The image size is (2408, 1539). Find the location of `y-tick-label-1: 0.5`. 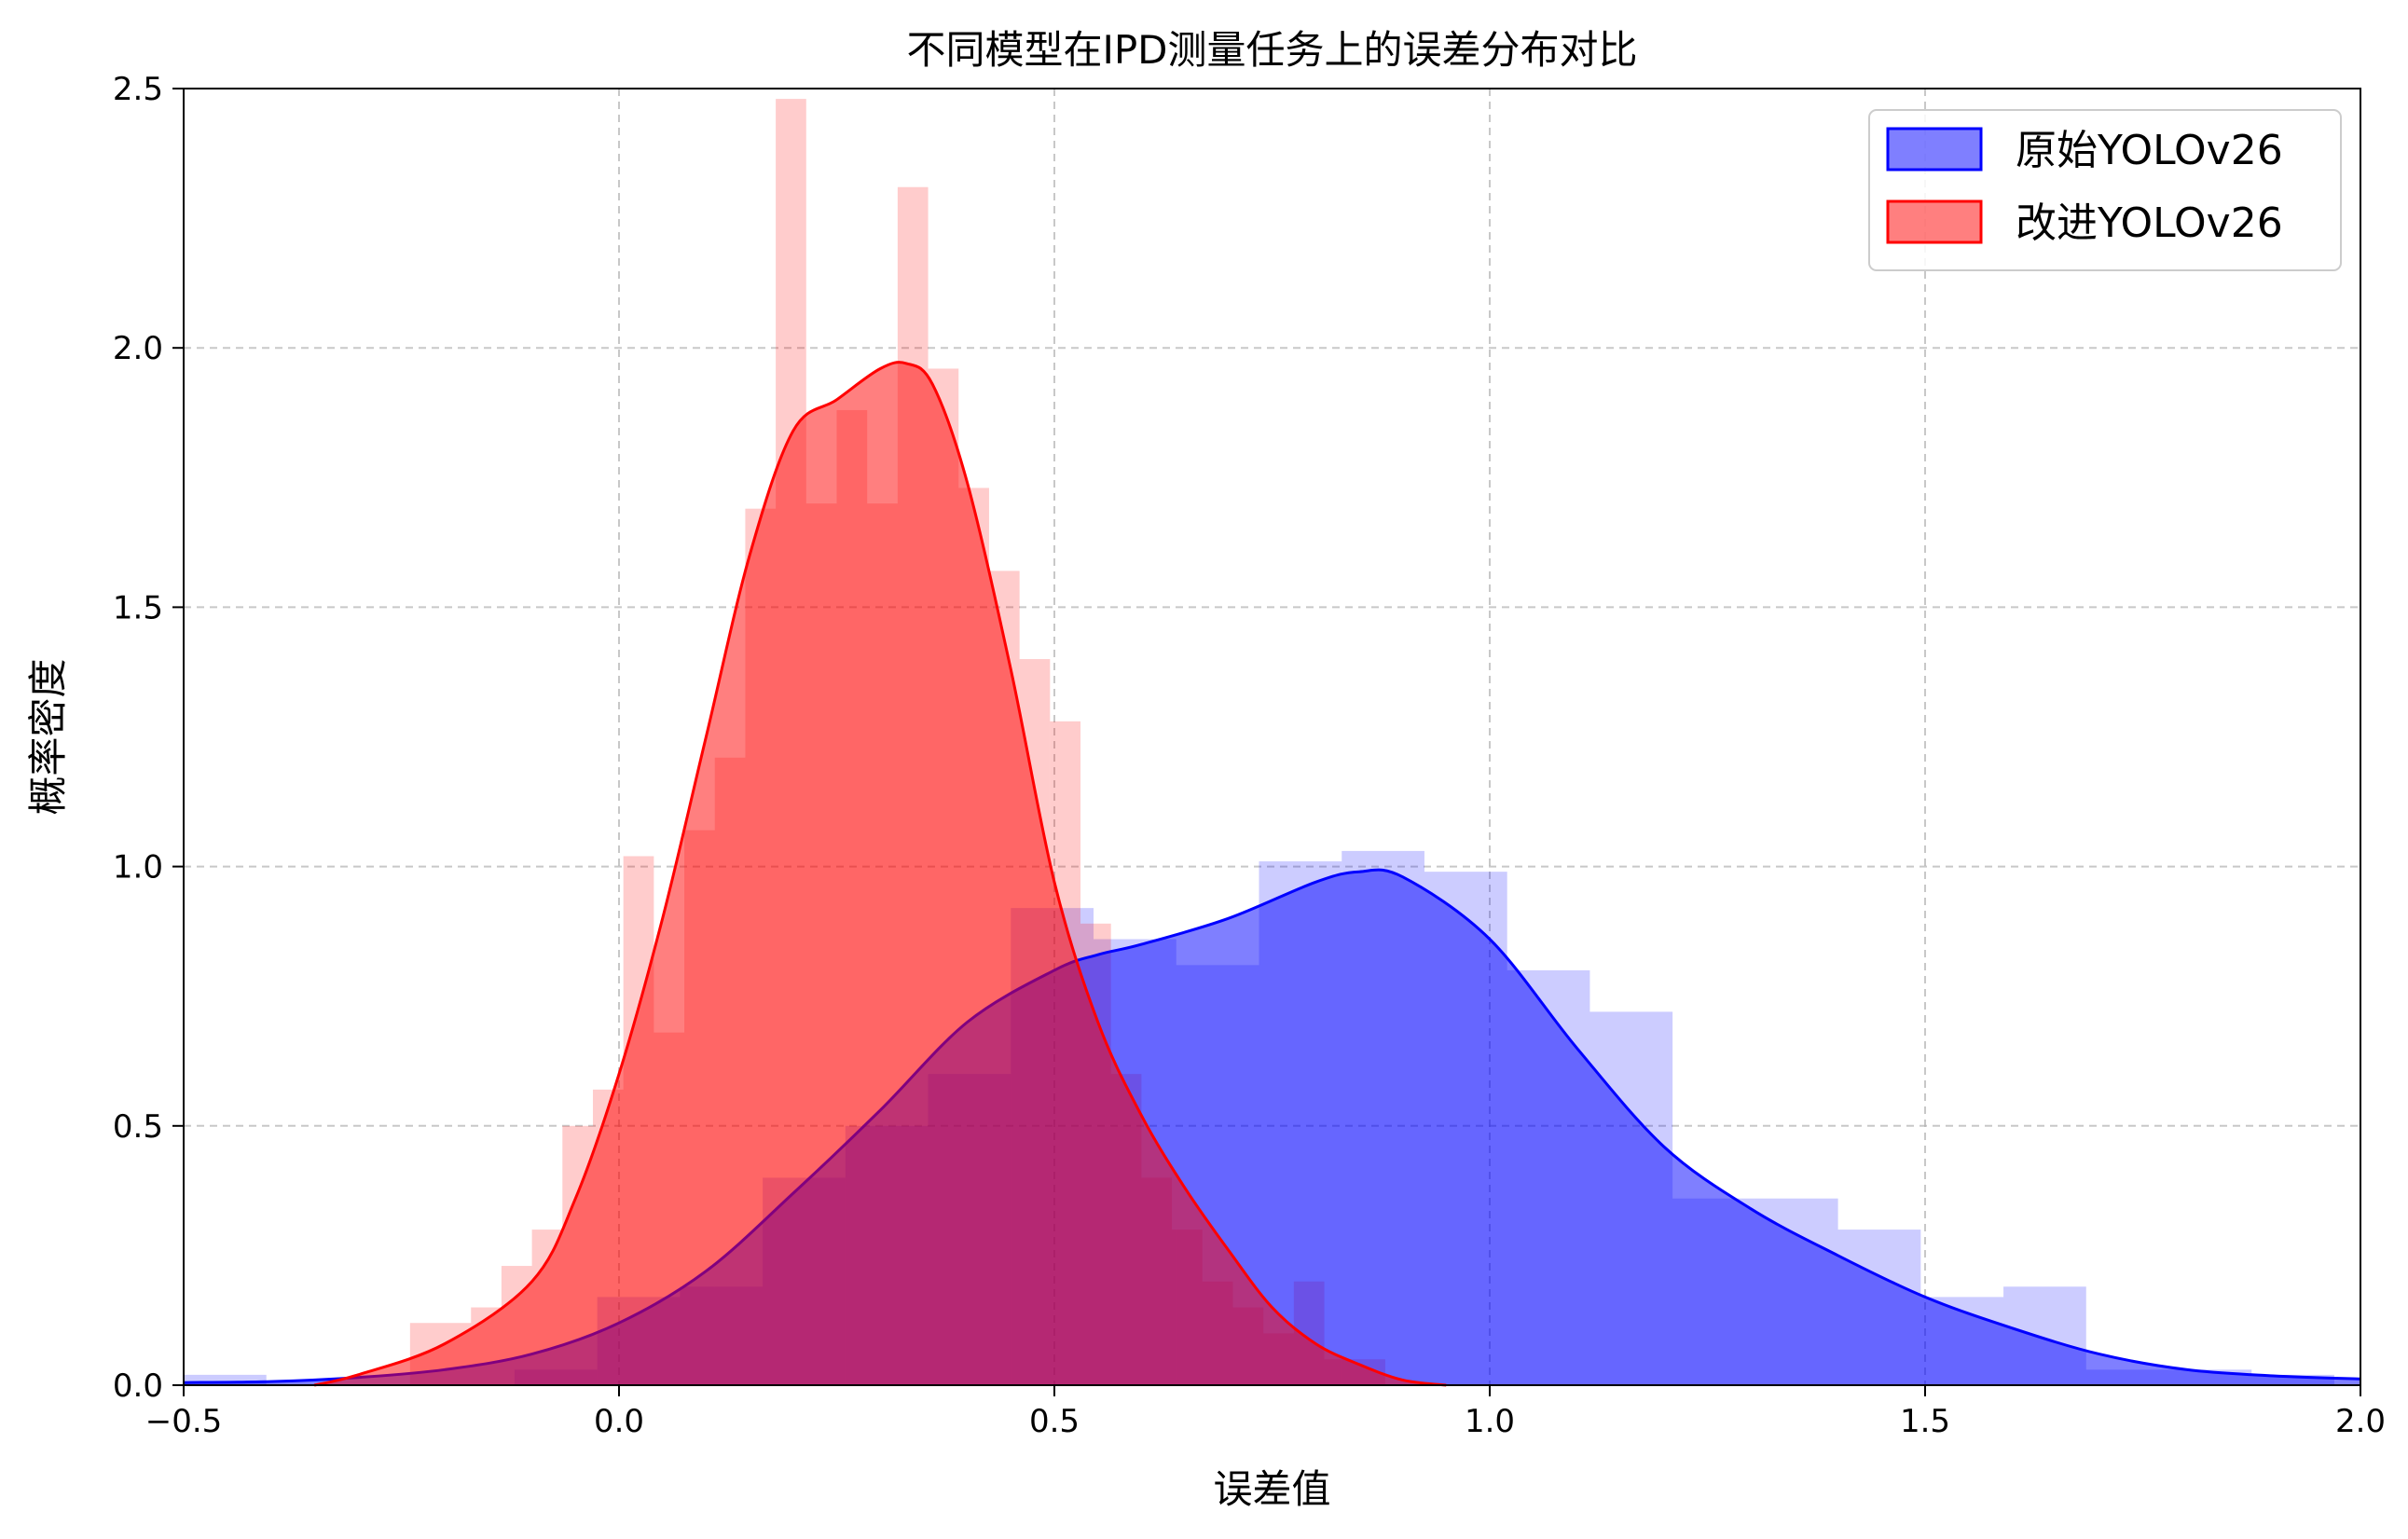

y-tick-label-1: 0.5 is located at coordinates (138, 1127).